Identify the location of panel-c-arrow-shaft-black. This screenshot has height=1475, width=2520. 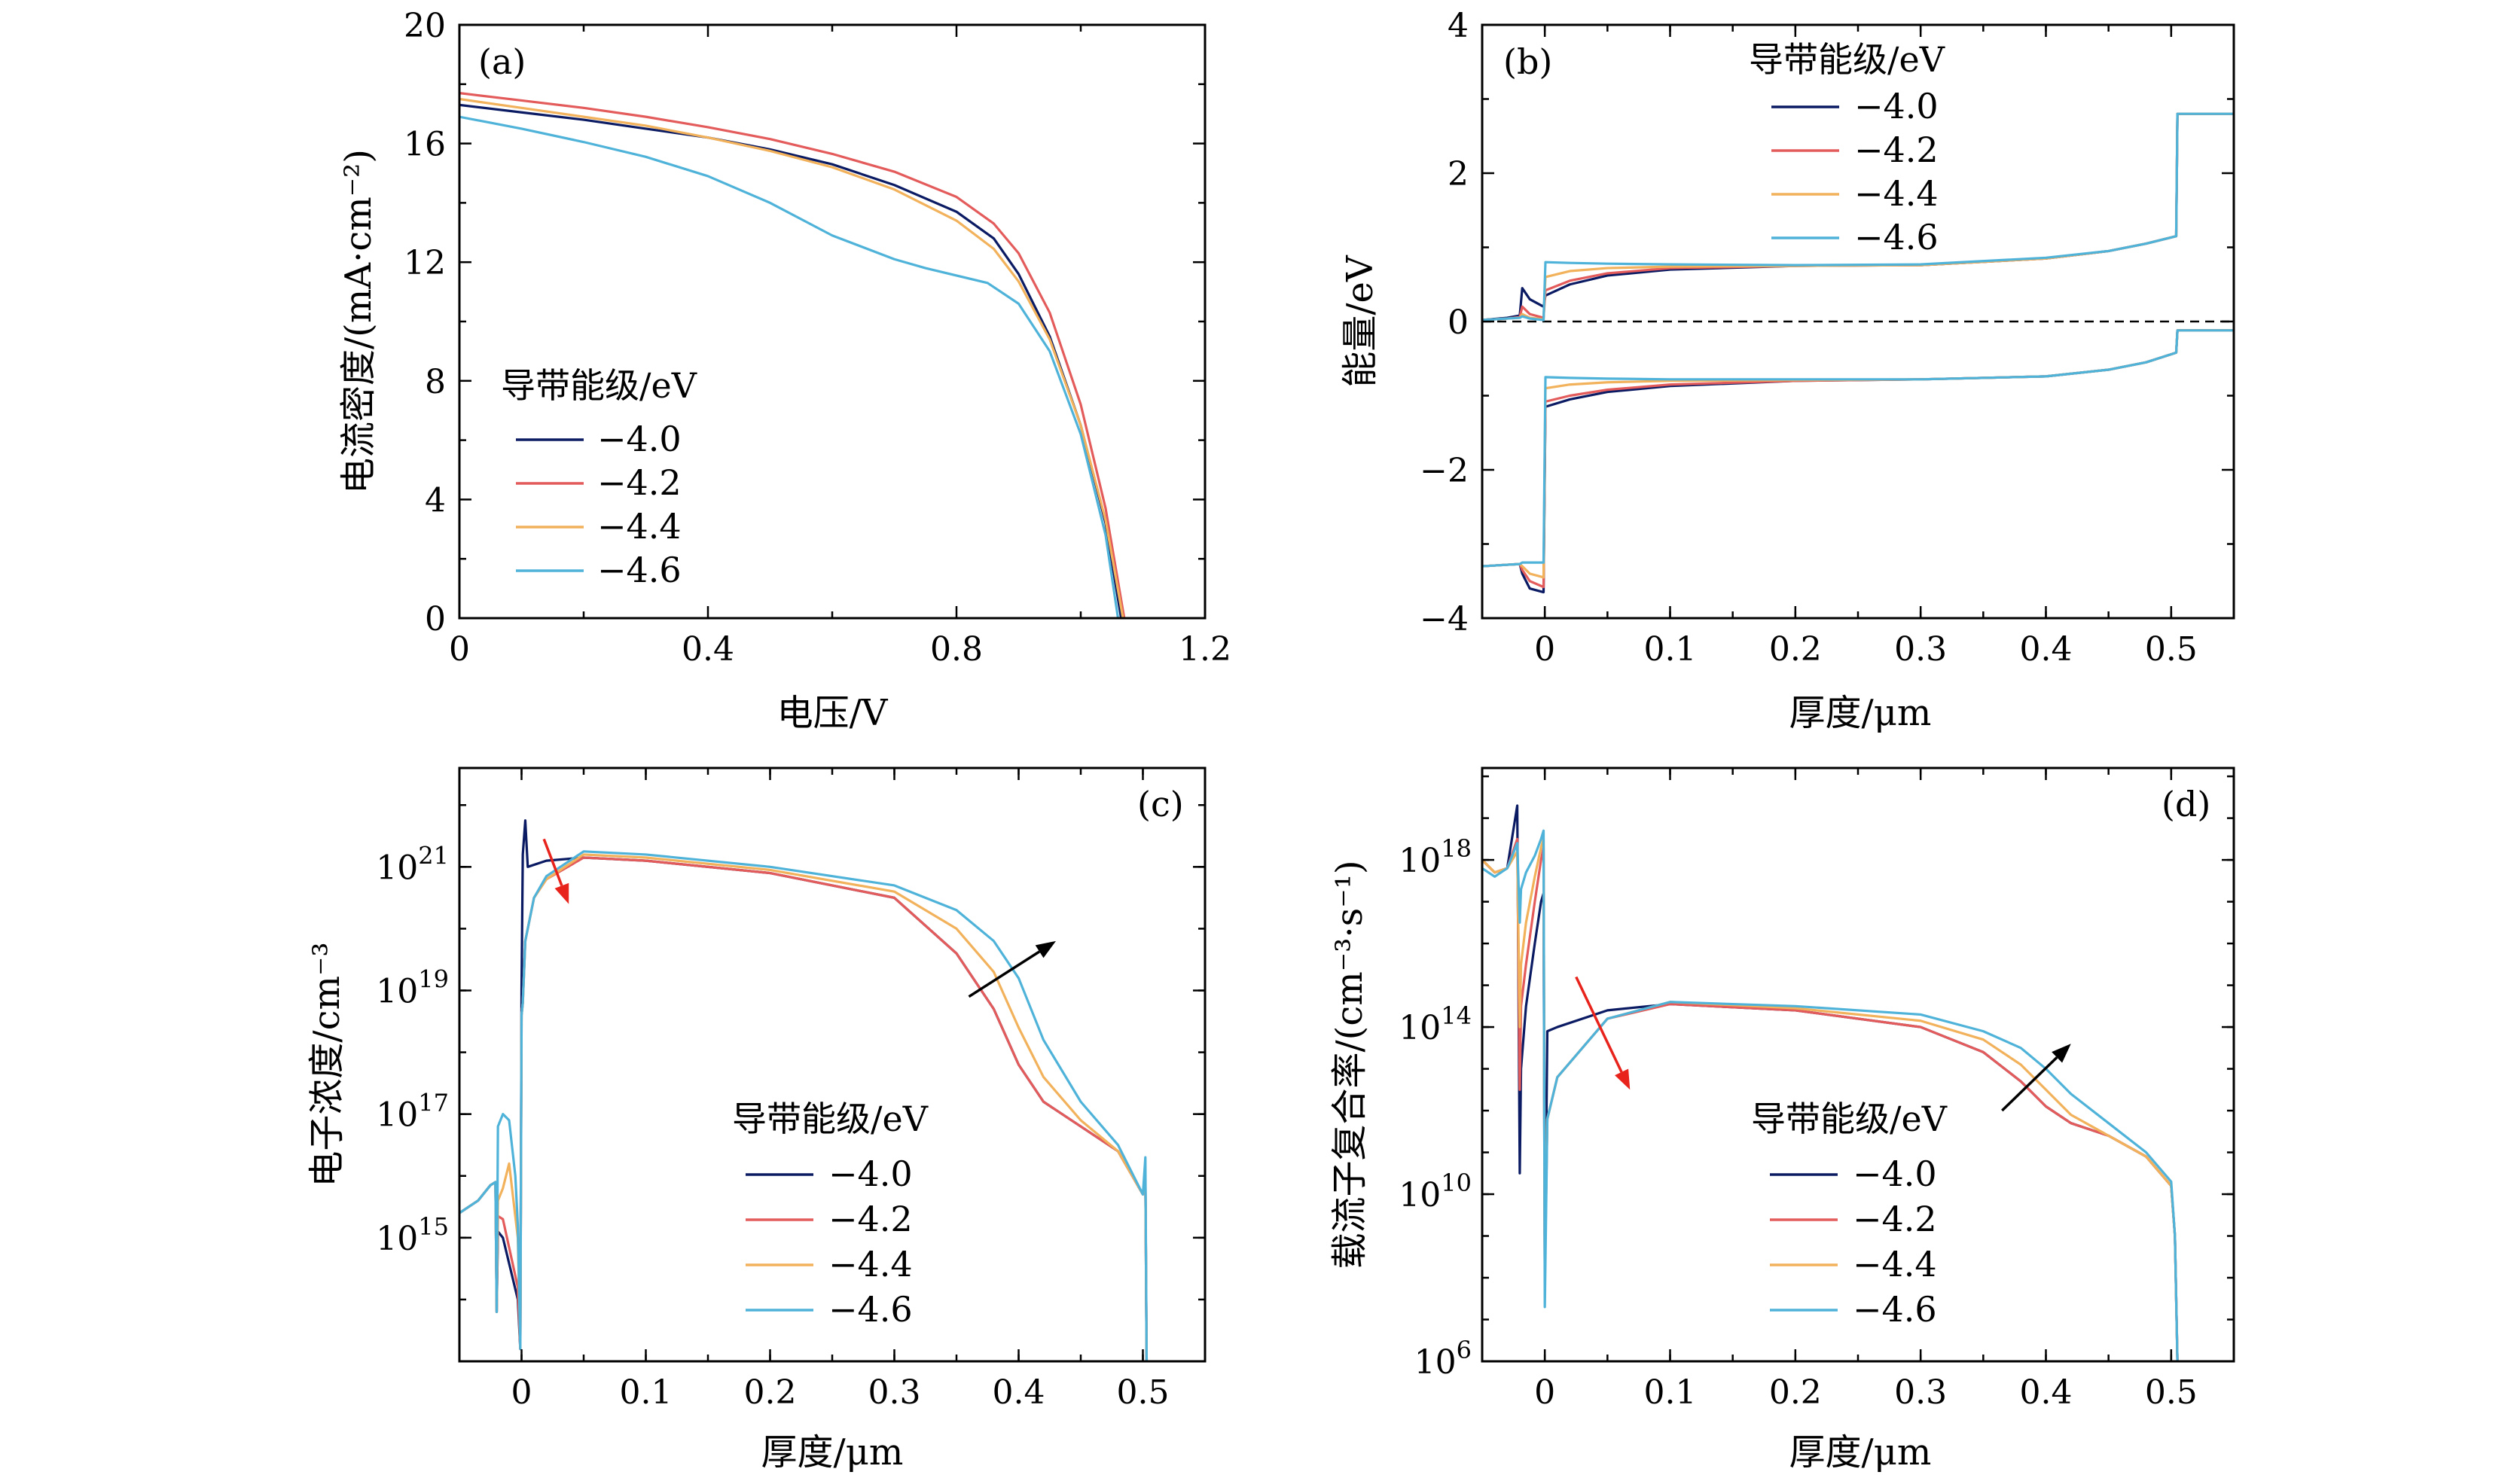
(1004, 974).